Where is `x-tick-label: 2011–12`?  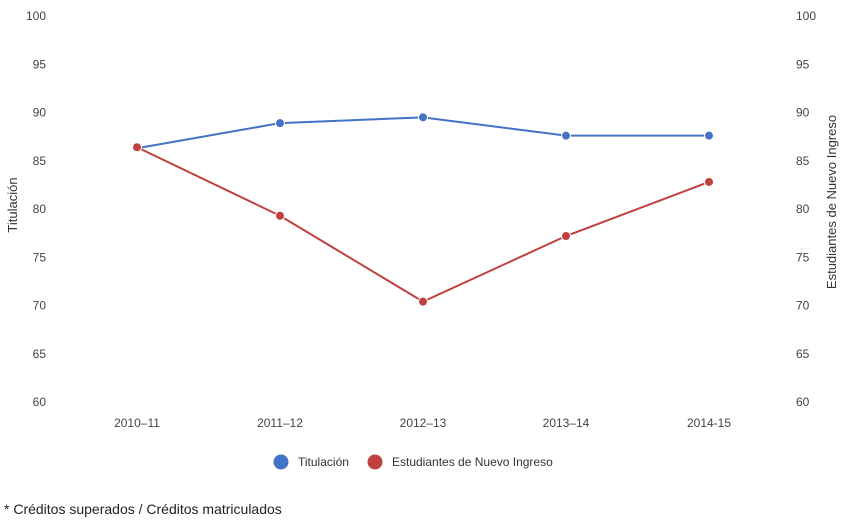
x-tick-label: 2011–12 is located at coordinates (280, 423).